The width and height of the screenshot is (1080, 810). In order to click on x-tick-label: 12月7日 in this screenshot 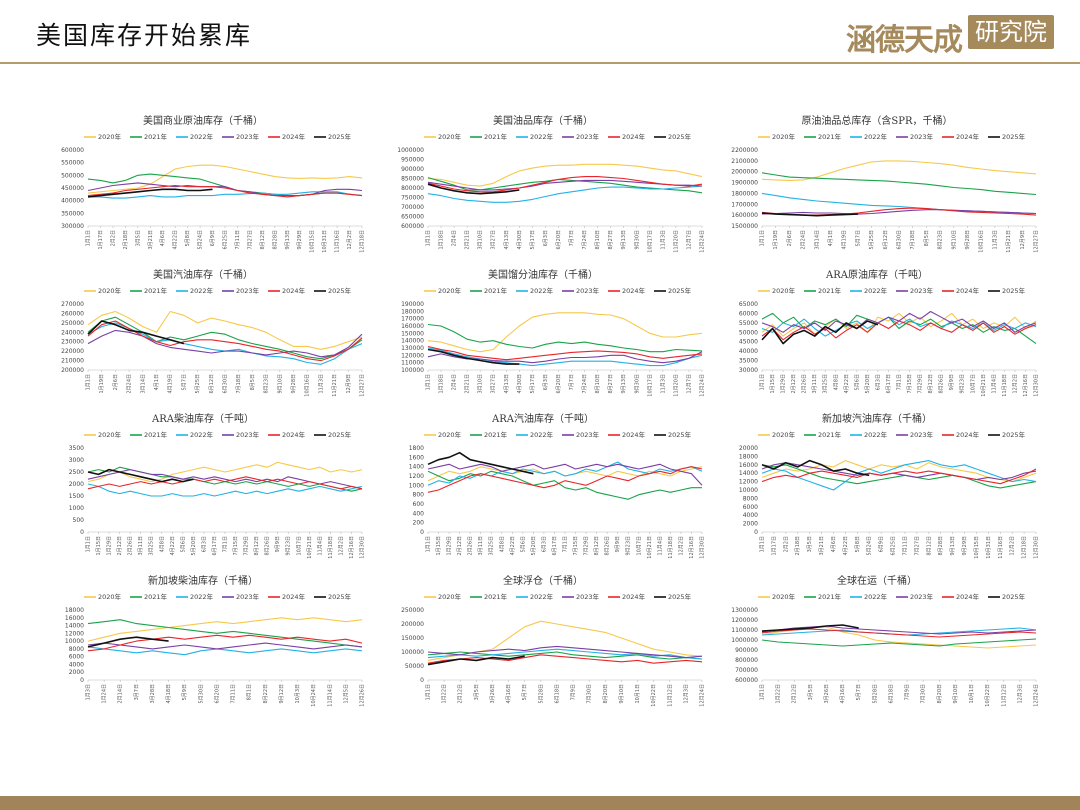, I will do `click(689, 240)`.